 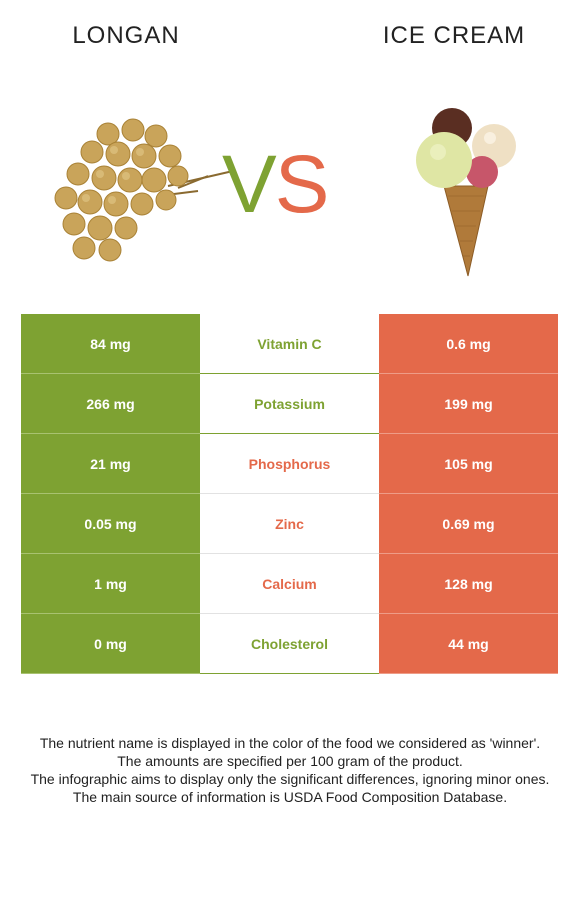 What do you see at coordinates (454, 35) in the screenshot?
I see `right-food-title: ICE CREAM` at bounding box center [454, 35].